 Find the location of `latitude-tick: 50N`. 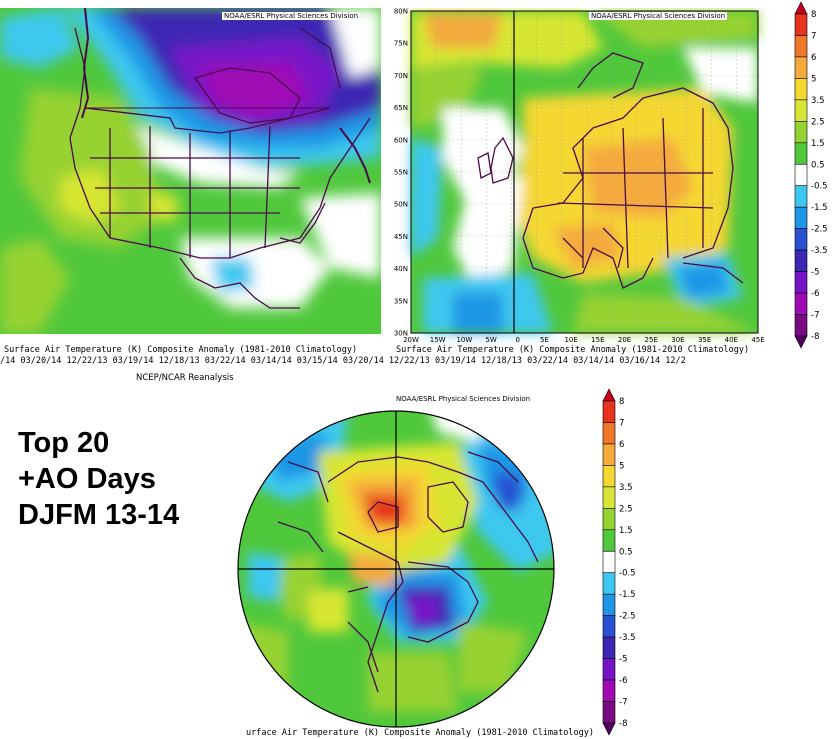

latitude-tick: 50N is located at coordinates (401, 205).